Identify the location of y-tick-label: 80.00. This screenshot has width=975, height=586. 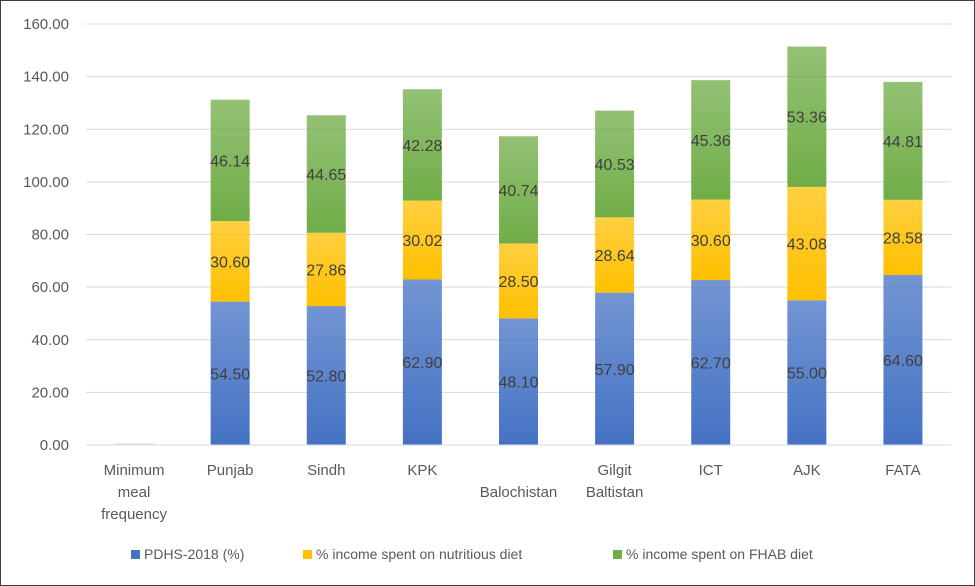
(50, 235).